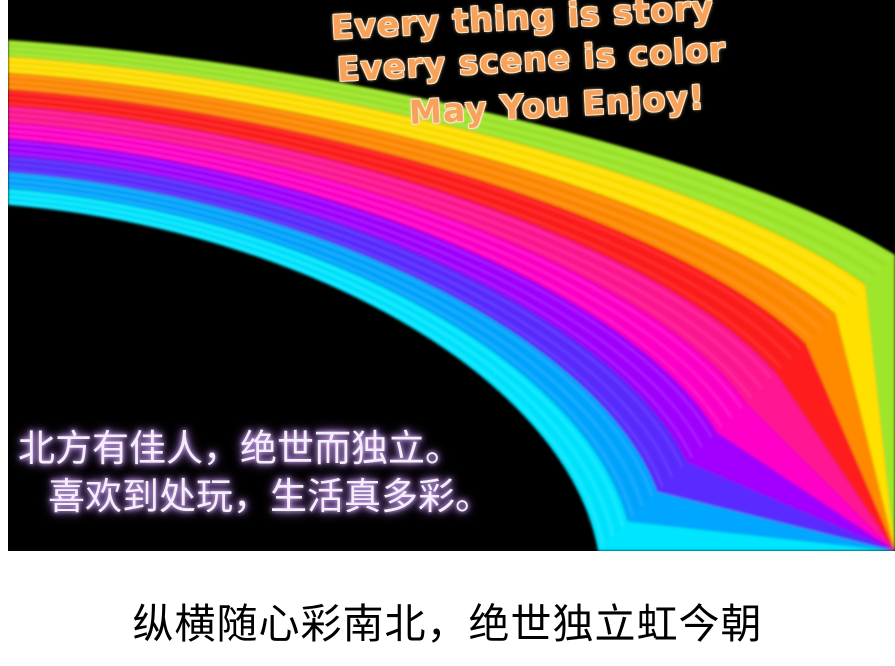 The image size is (895, 666). Describe the element at coordinates (240, 448) in the screenshot. I see `poem-line-1: 北方有佳人，绝世而独立。` at that location.